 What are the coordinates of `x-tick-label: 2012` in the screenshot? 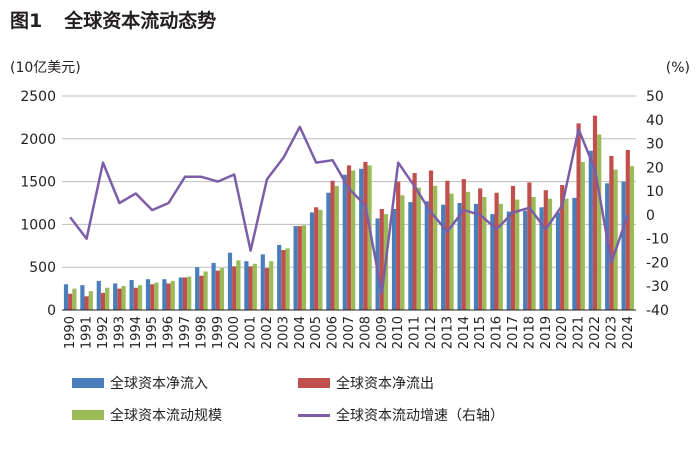 It's located at (431, 332).